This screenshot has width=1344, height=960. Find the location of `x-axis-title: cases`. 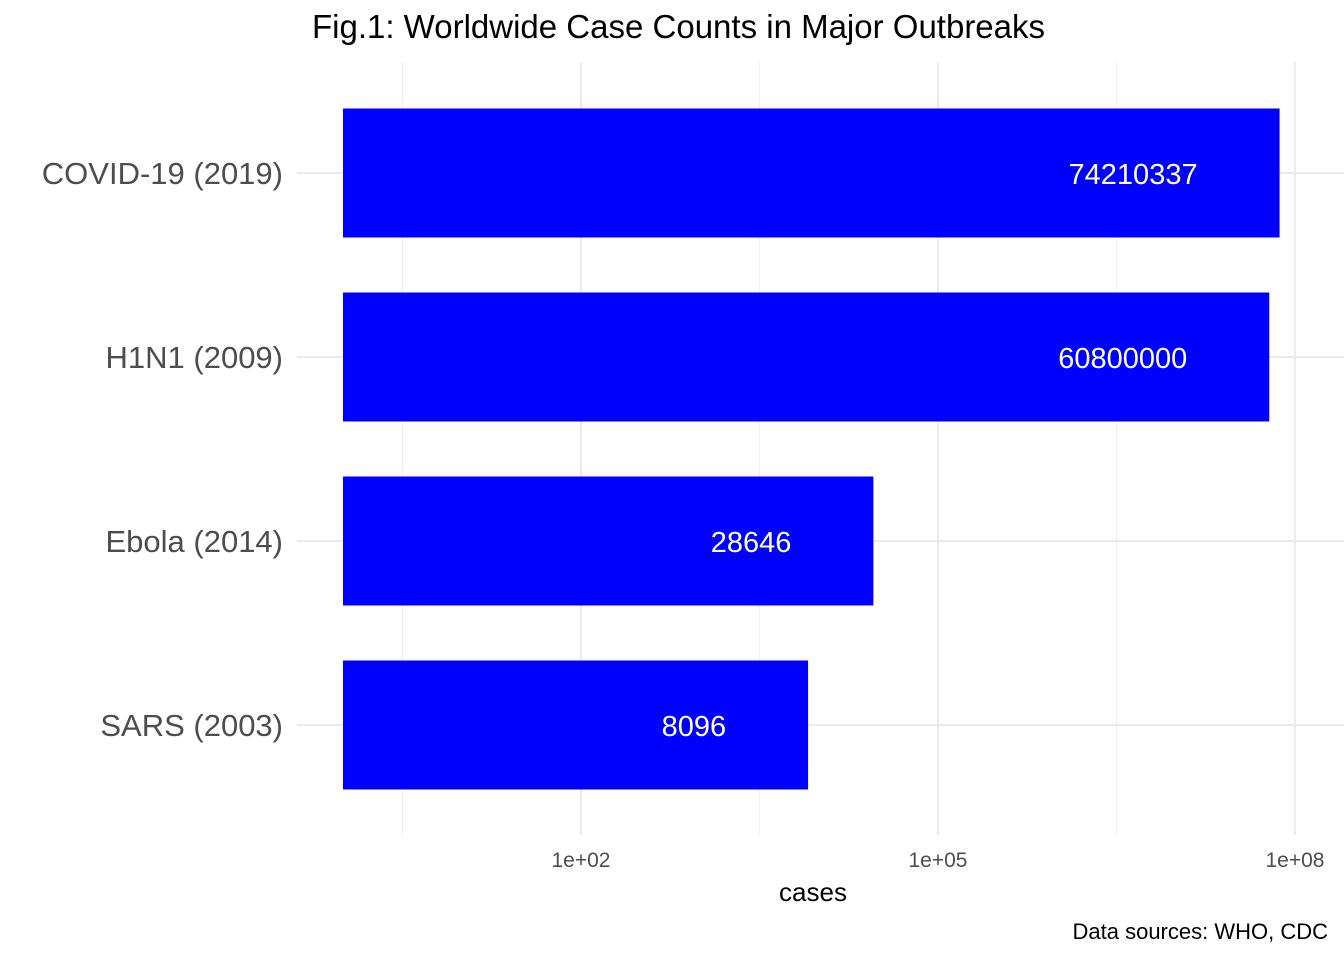

x-axis-title: cases is located at coordinates (813, 892).